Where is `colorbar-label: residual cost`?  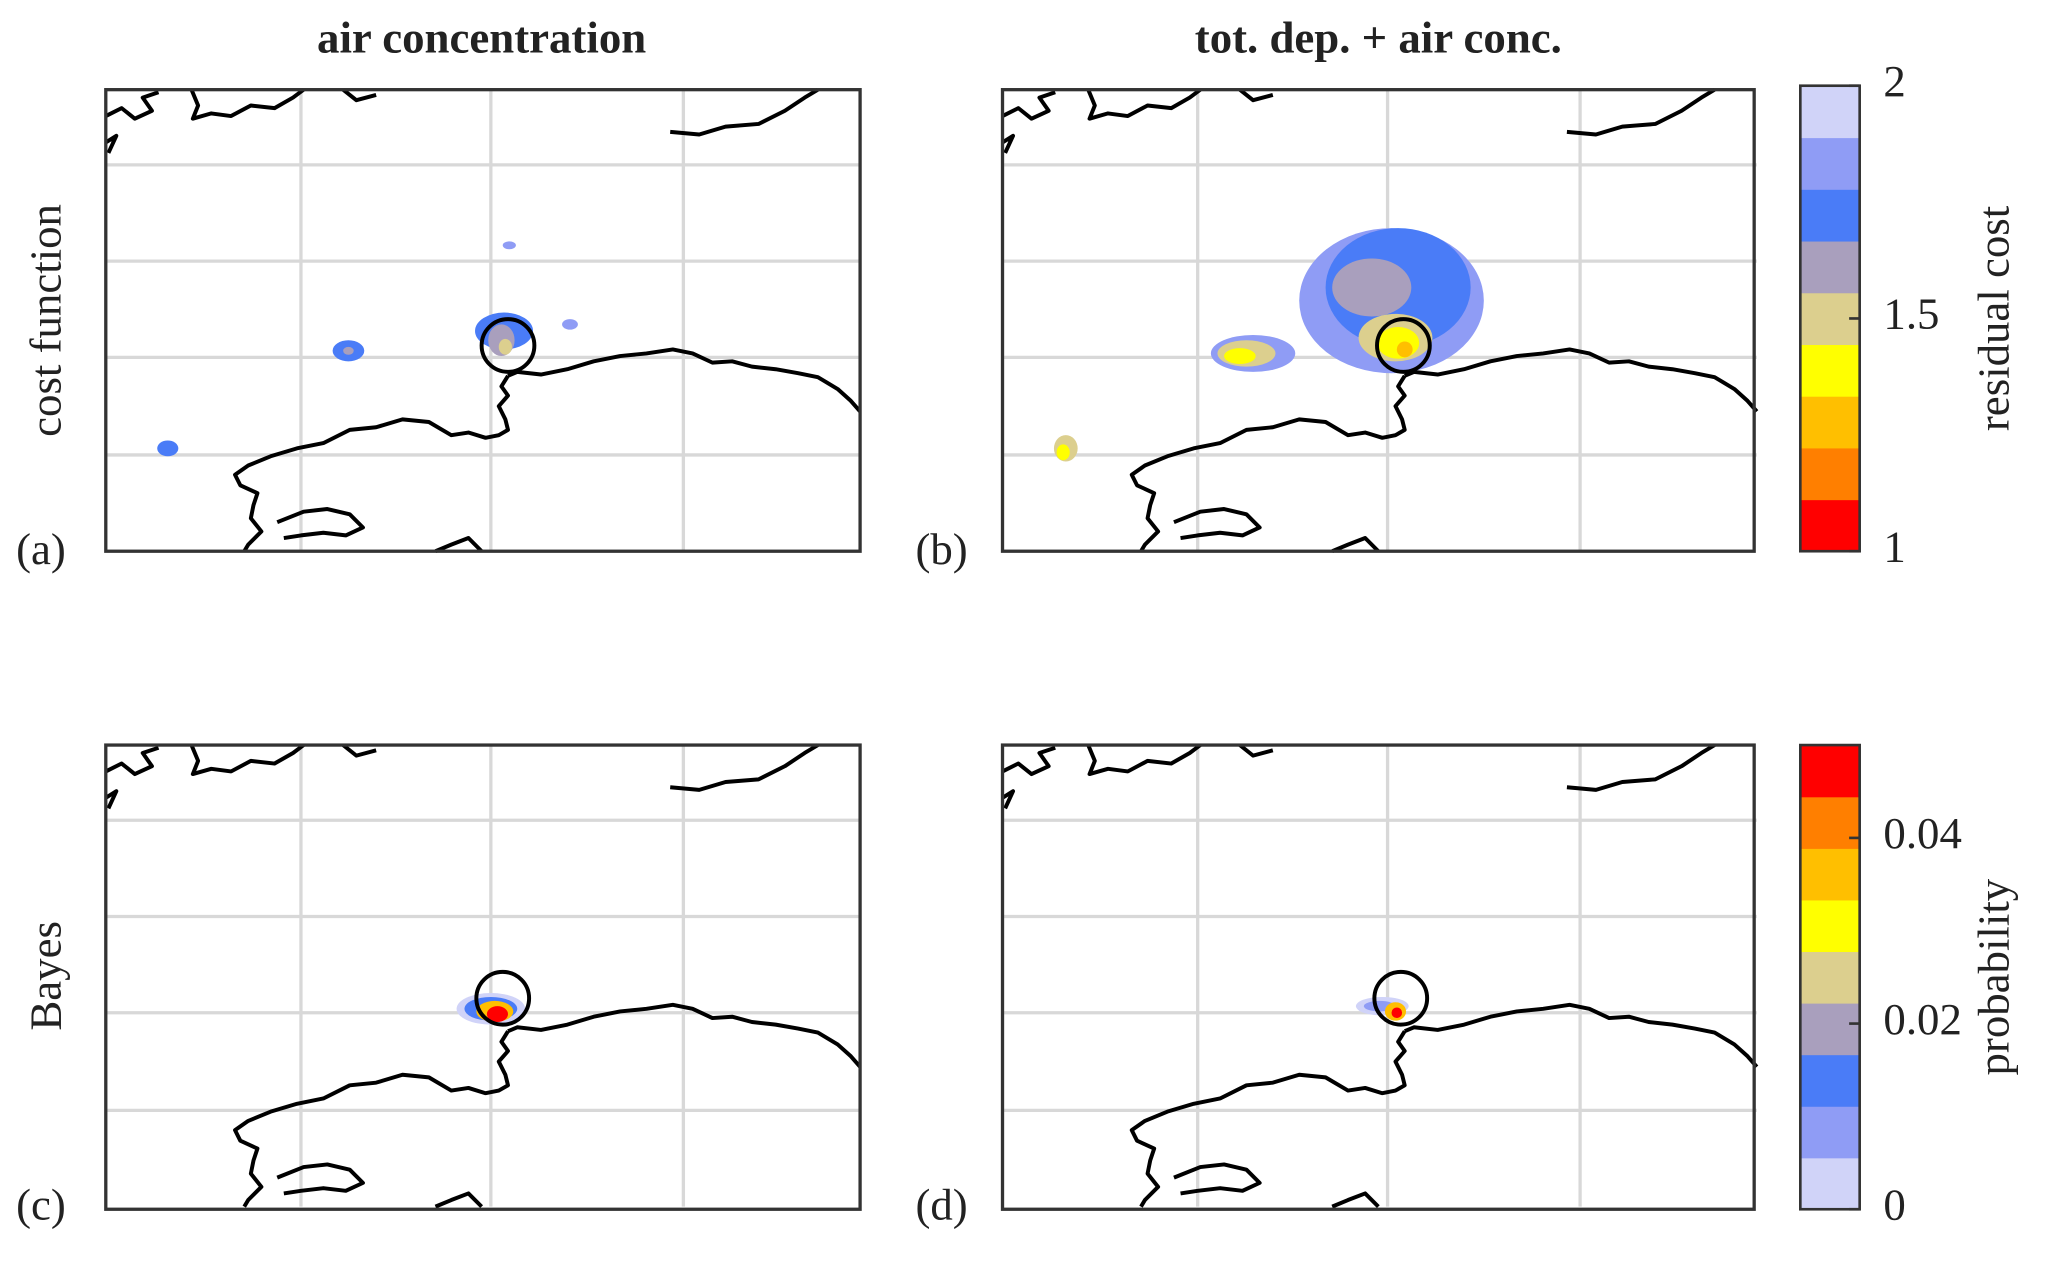
colorbar-label: residual cost is located at coordinates (1993, 318).